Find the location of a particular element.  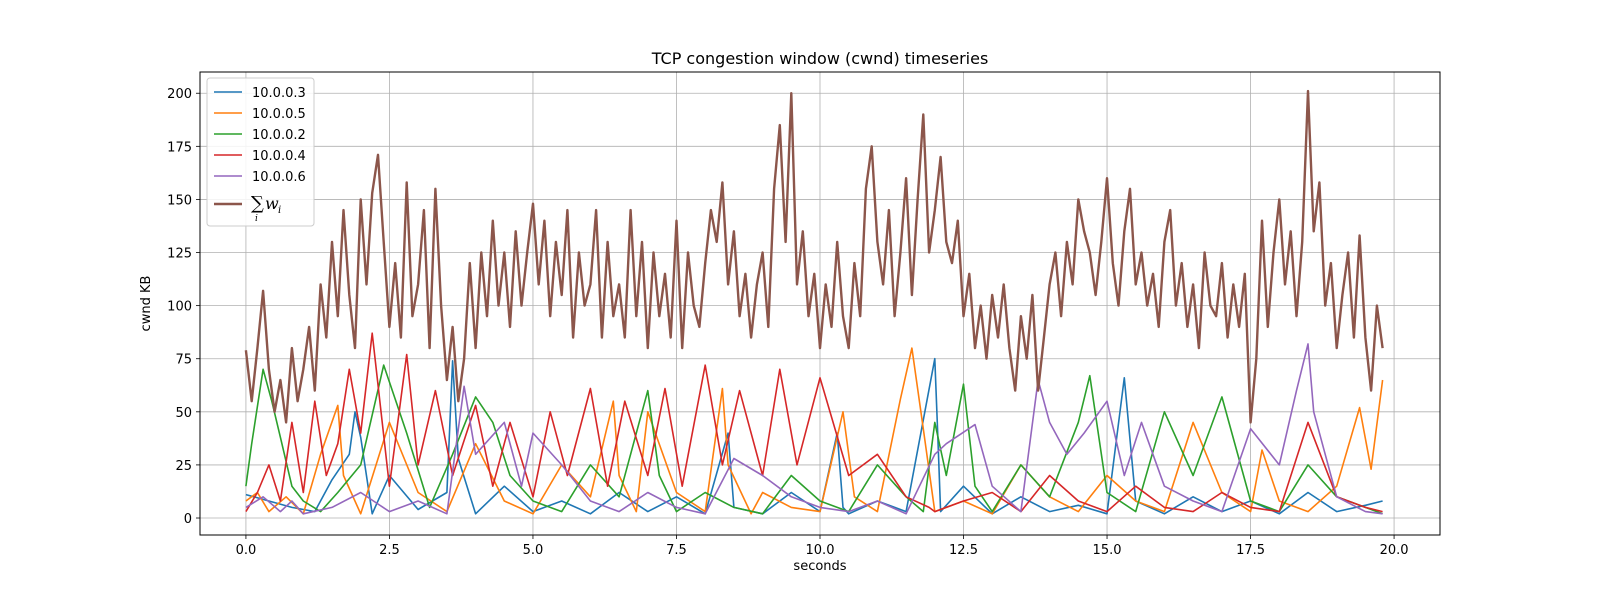

y-tick-label: 175 is located at coordinates (179, 147).